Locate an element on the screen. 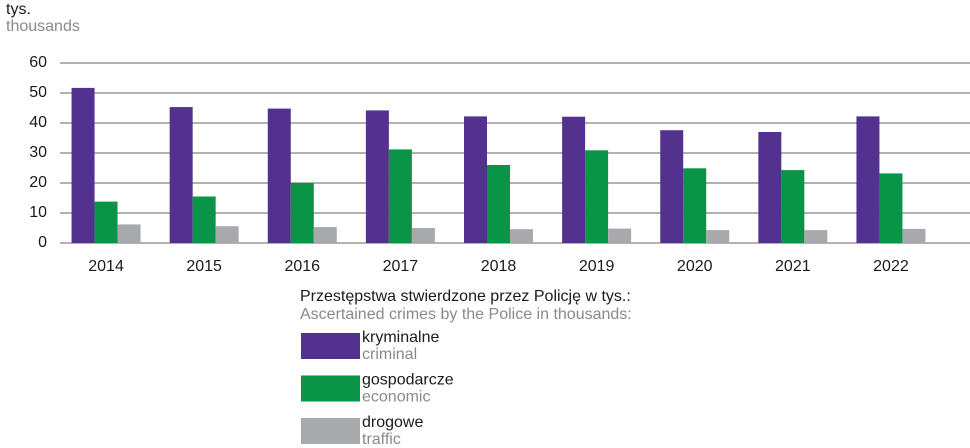 The image size is (970, 448). y-axis-label: tys. is located at coordinates (18, 9).